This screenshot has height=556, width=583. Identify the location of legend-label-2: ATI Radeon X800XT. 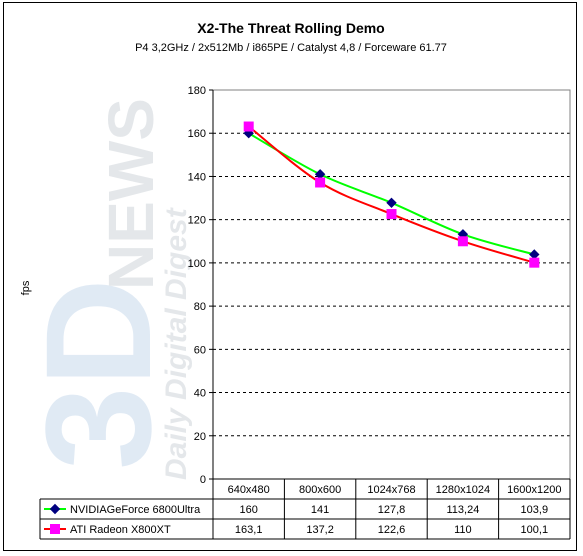
(120, 530).